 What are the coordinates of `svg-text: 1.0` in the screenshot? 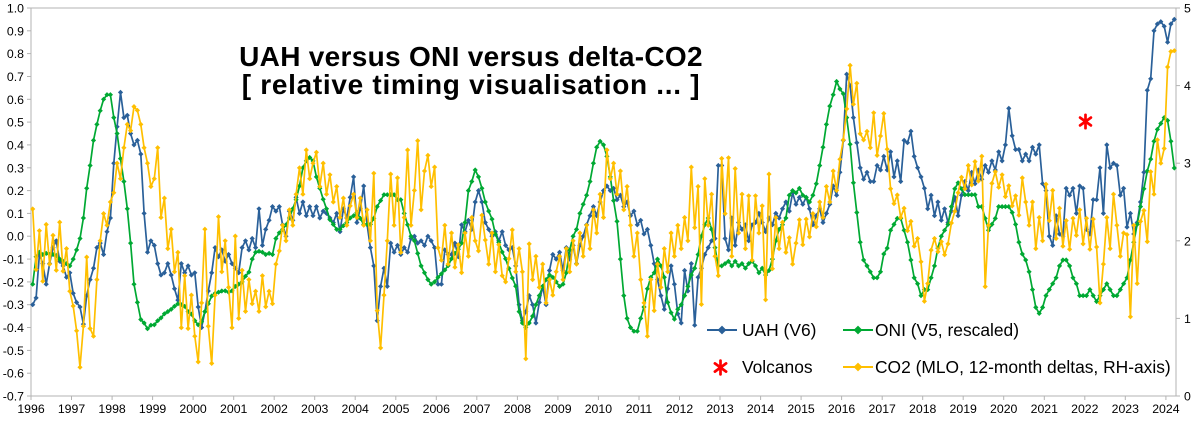 It's located at (15, 9).